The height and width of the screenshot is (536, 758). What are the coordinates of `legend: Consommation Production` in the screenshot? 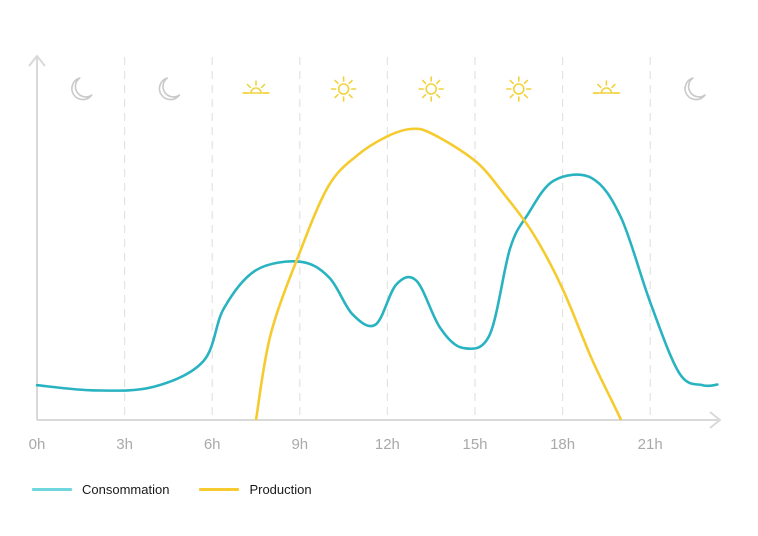 It's located at (187, 489).